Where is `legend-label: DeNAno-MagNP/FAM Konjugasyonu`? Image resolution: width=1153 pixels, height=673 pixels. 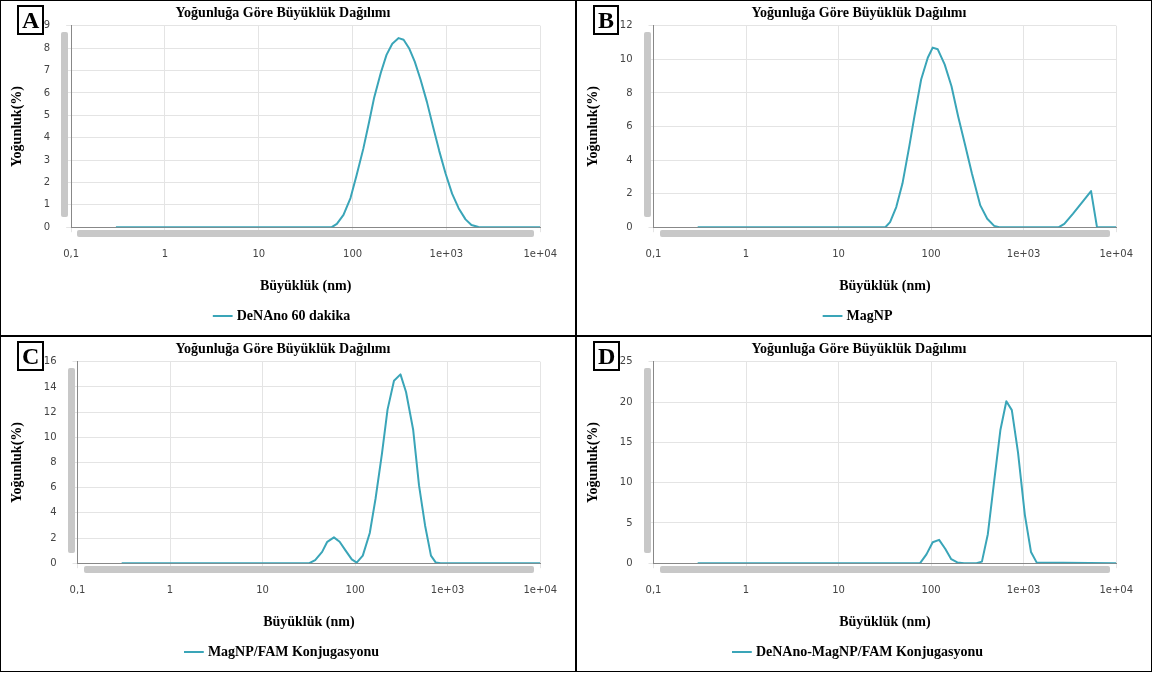
legend-label: DeNAno-MagNP/FAM Konjugasyonu is located at coordinates (869, 651).